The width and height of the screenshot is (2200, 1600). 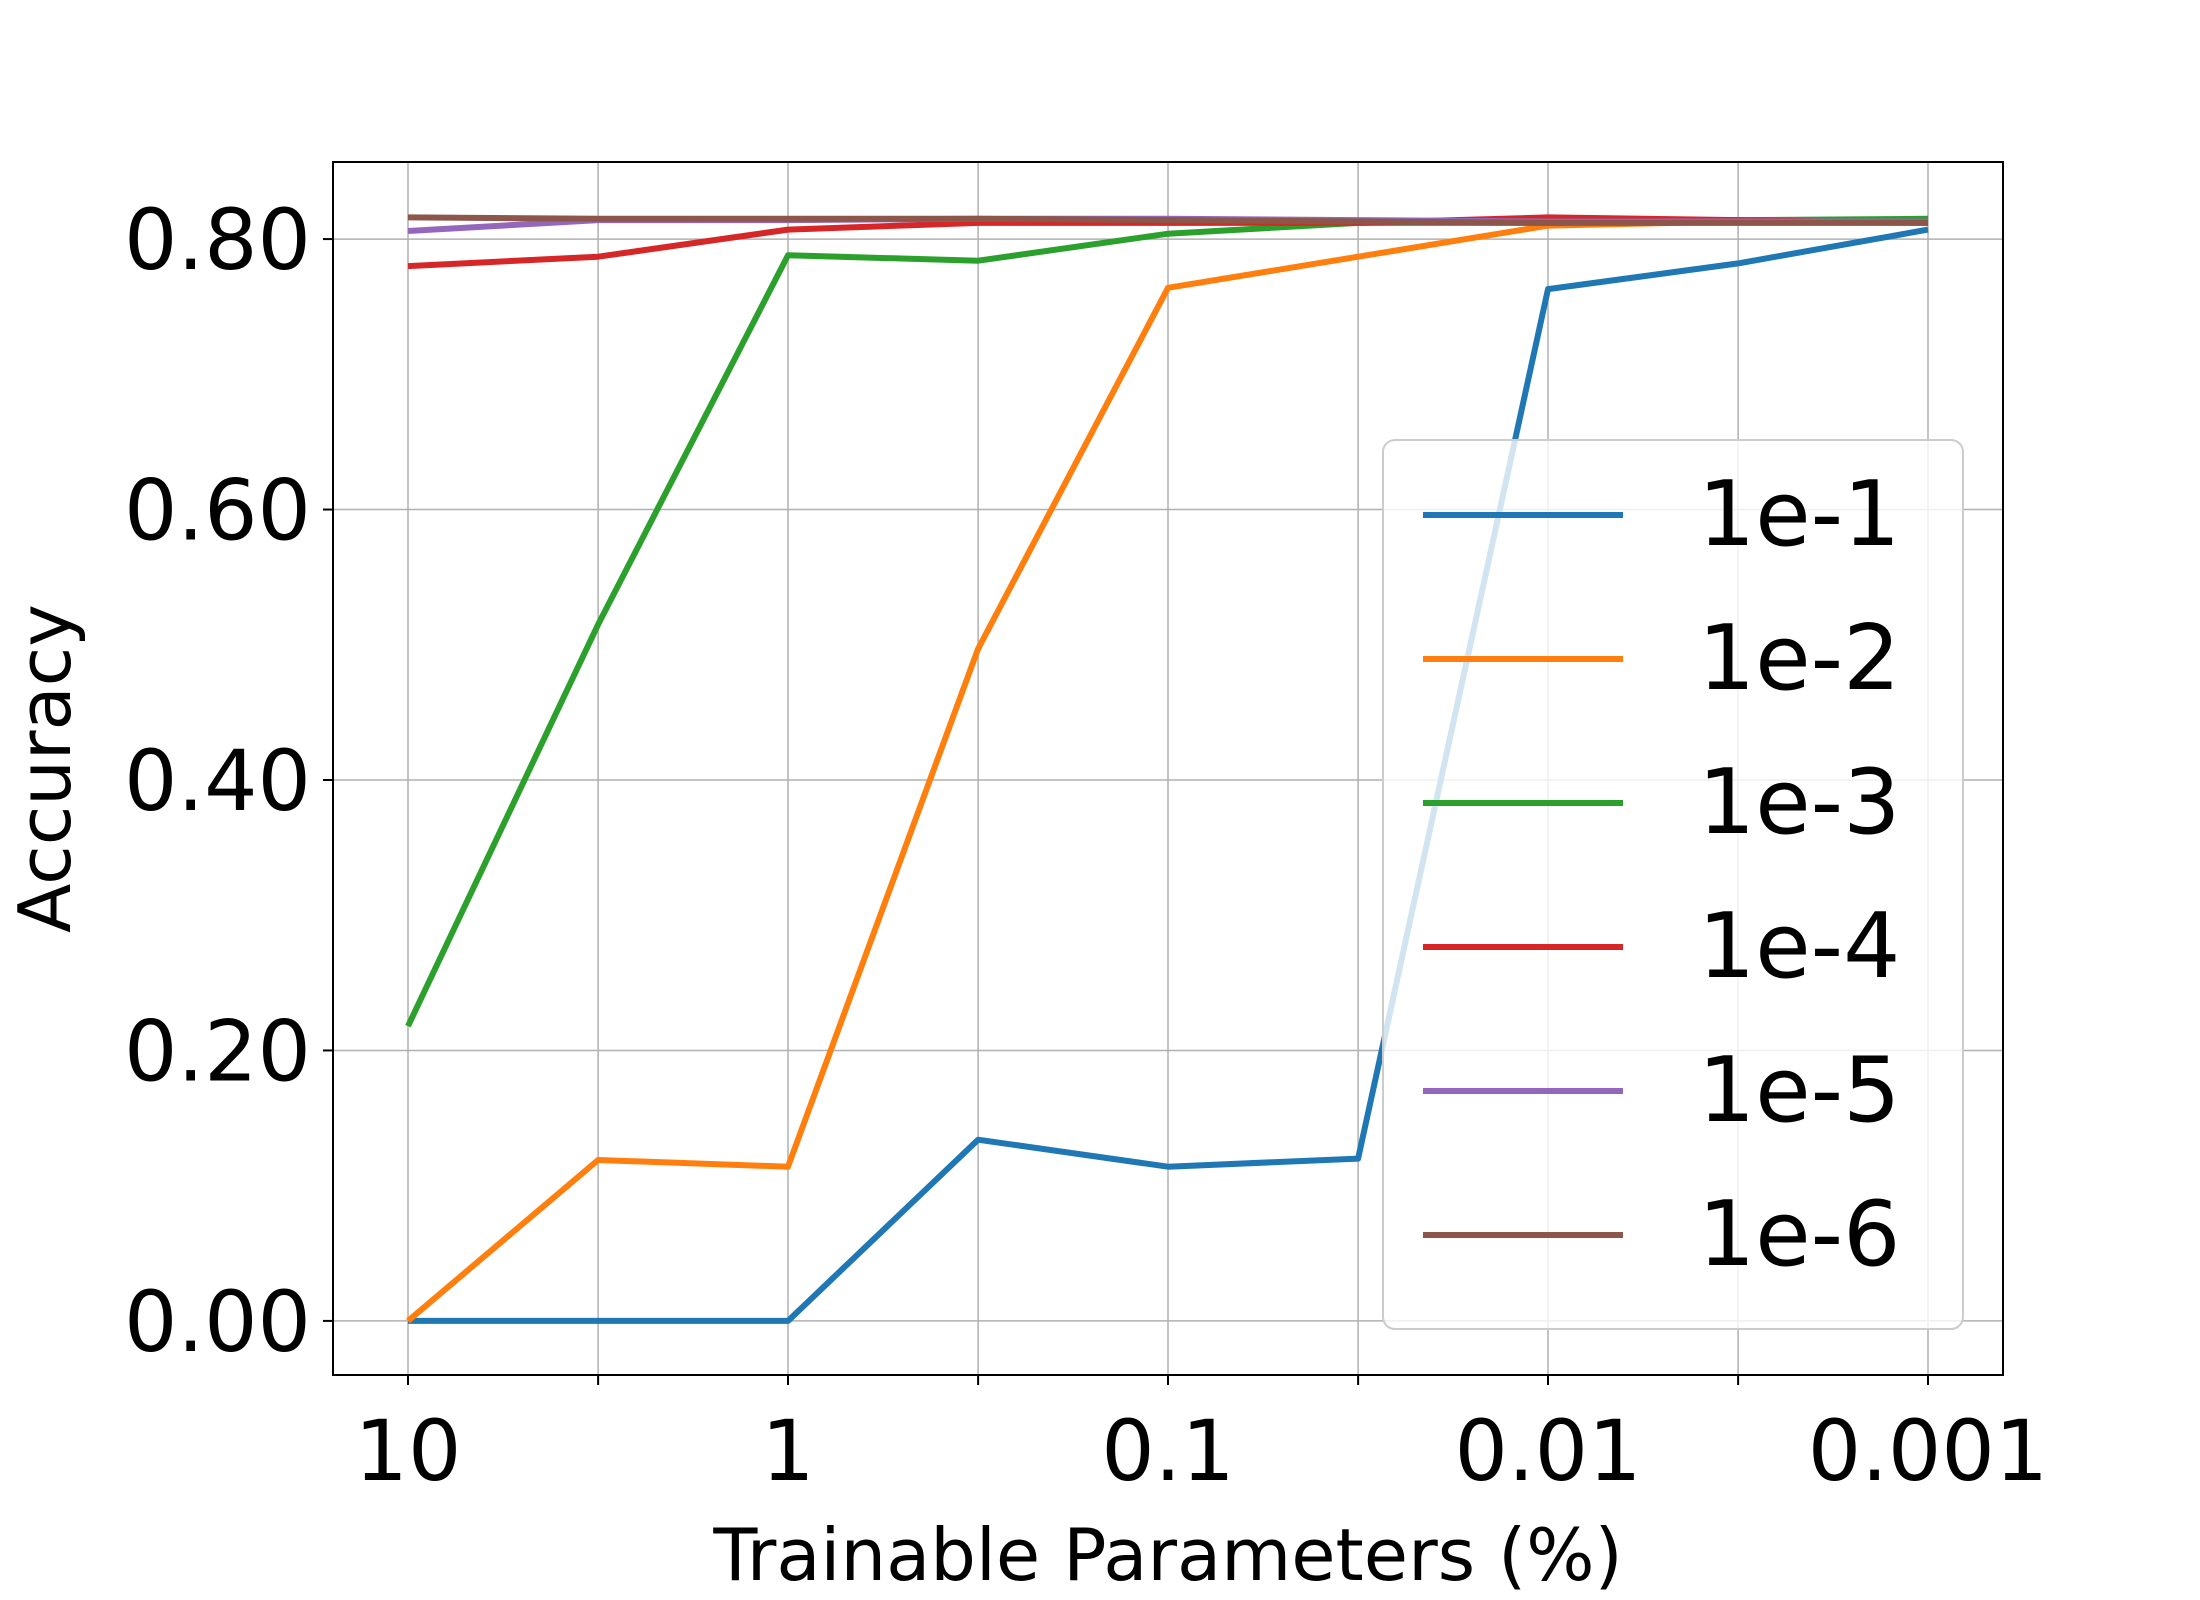 What do you see at coordinates (217, 1051) in the screenshot?
I see `y-tick-label: 0.20` at bounding box center [217, 1051].